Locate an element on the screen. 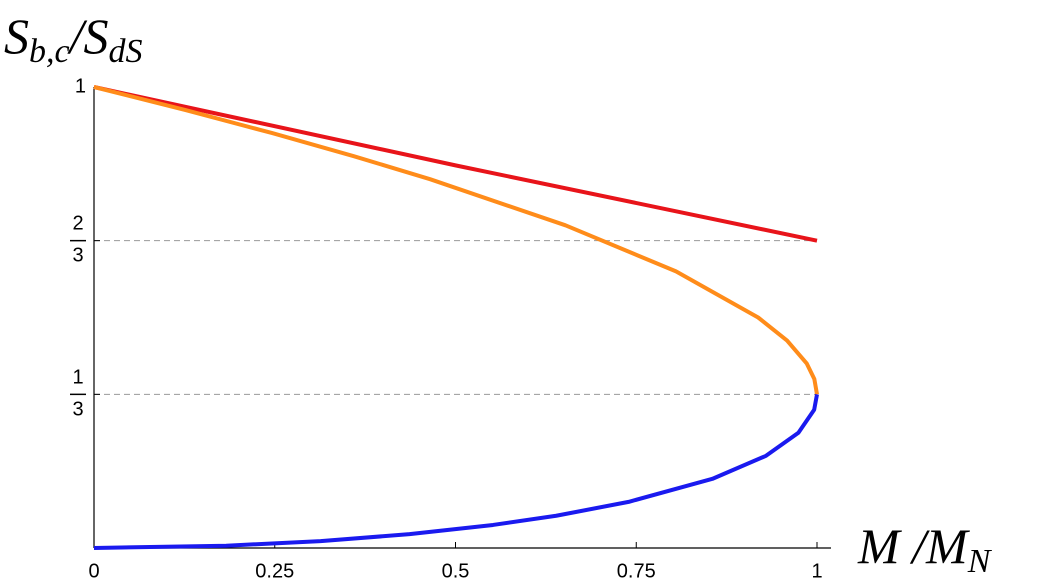 The image size is (1042, 586). x-tick-label: 0.75 is located at coordinates (636, 571).